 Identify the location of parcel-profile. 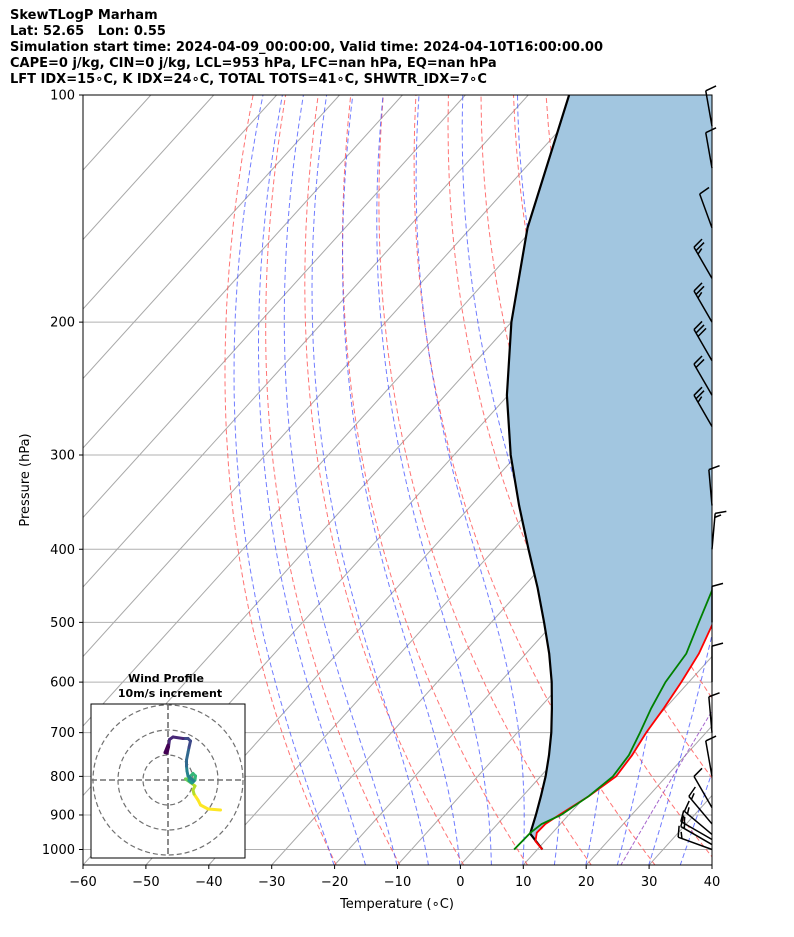
(538, 473).